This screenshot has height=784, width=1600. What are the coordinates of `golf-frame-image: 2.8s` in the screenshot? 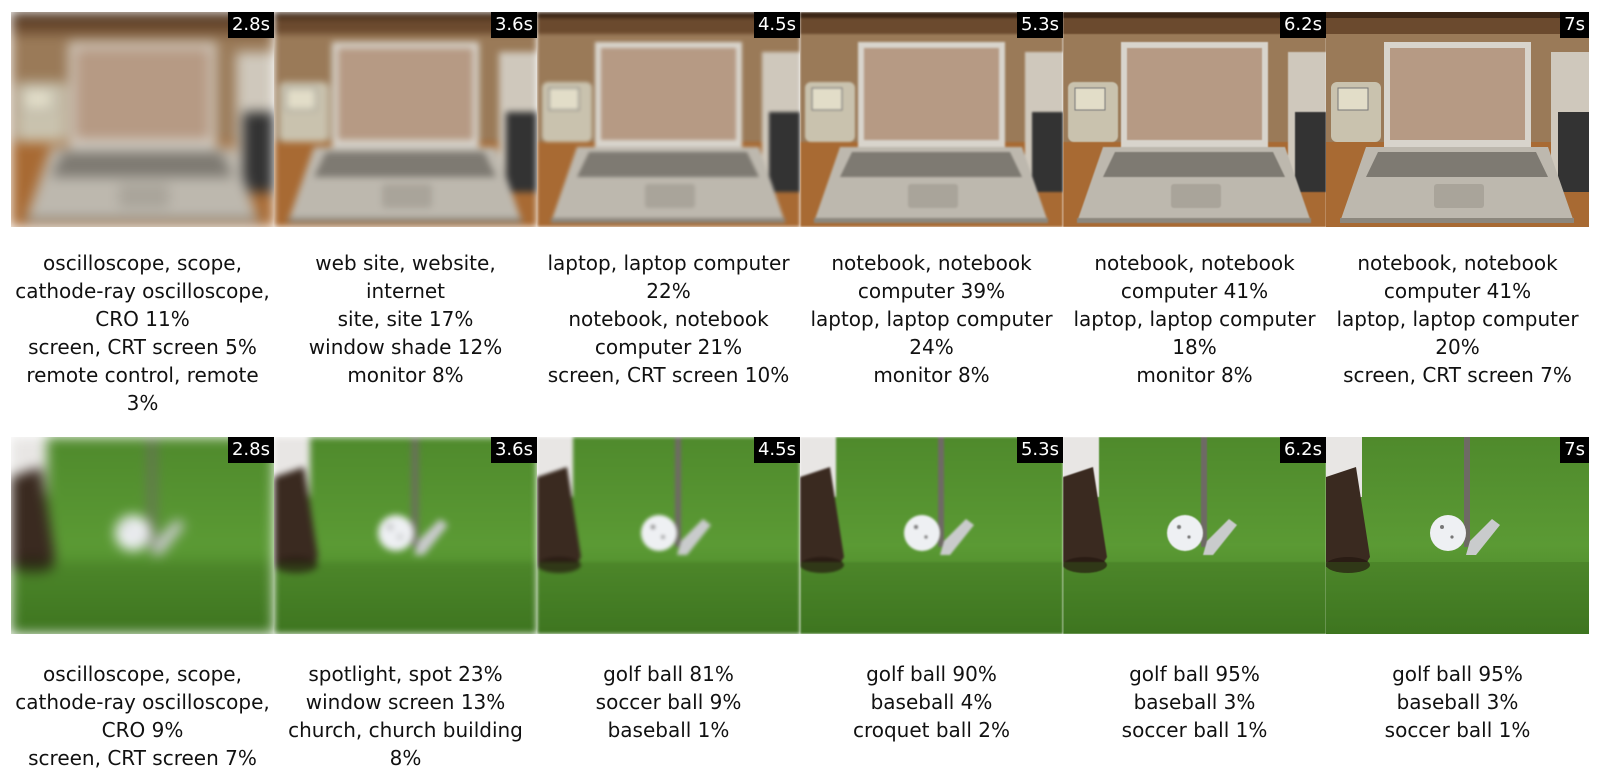 It's located at (142, 535).